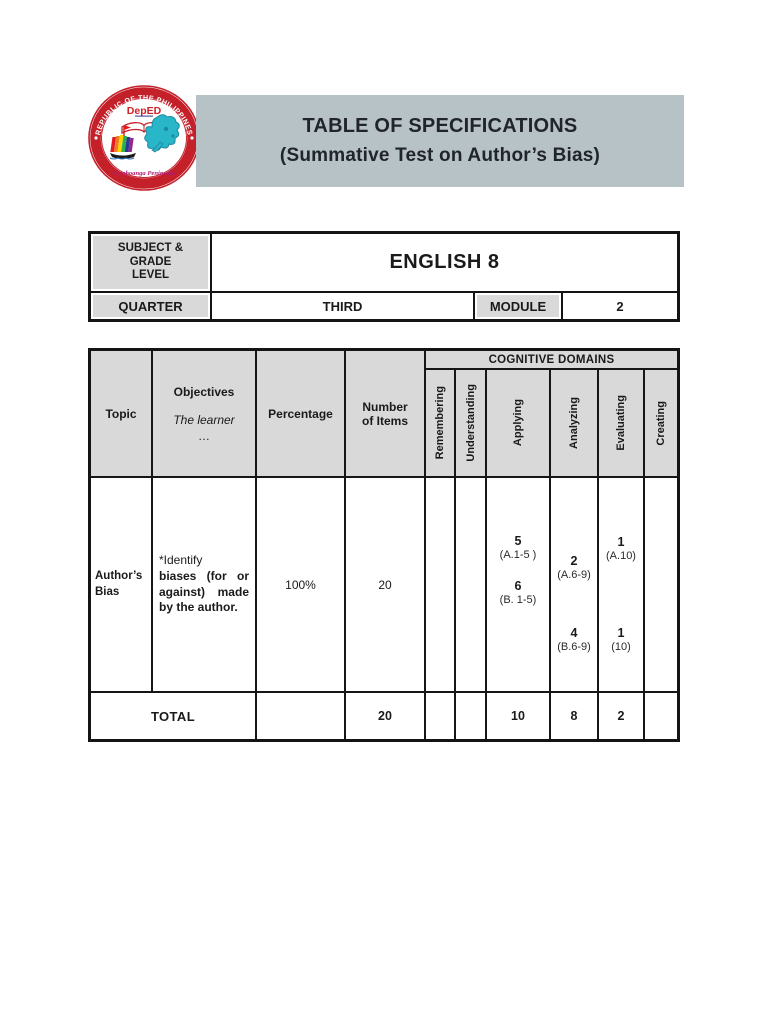  I want to click on total-evaluating-cell: 2, so click(622, 716).